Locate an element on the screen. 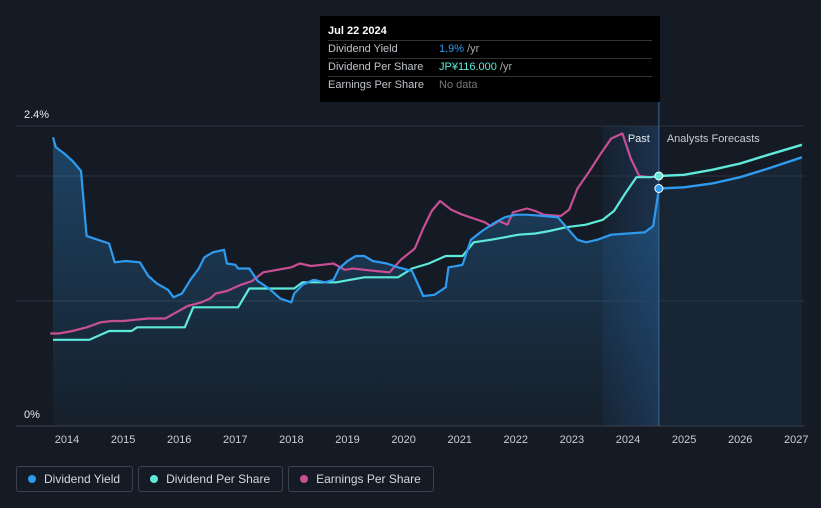  dividend-yield-forecast-line is located at coordinates (730, 173).